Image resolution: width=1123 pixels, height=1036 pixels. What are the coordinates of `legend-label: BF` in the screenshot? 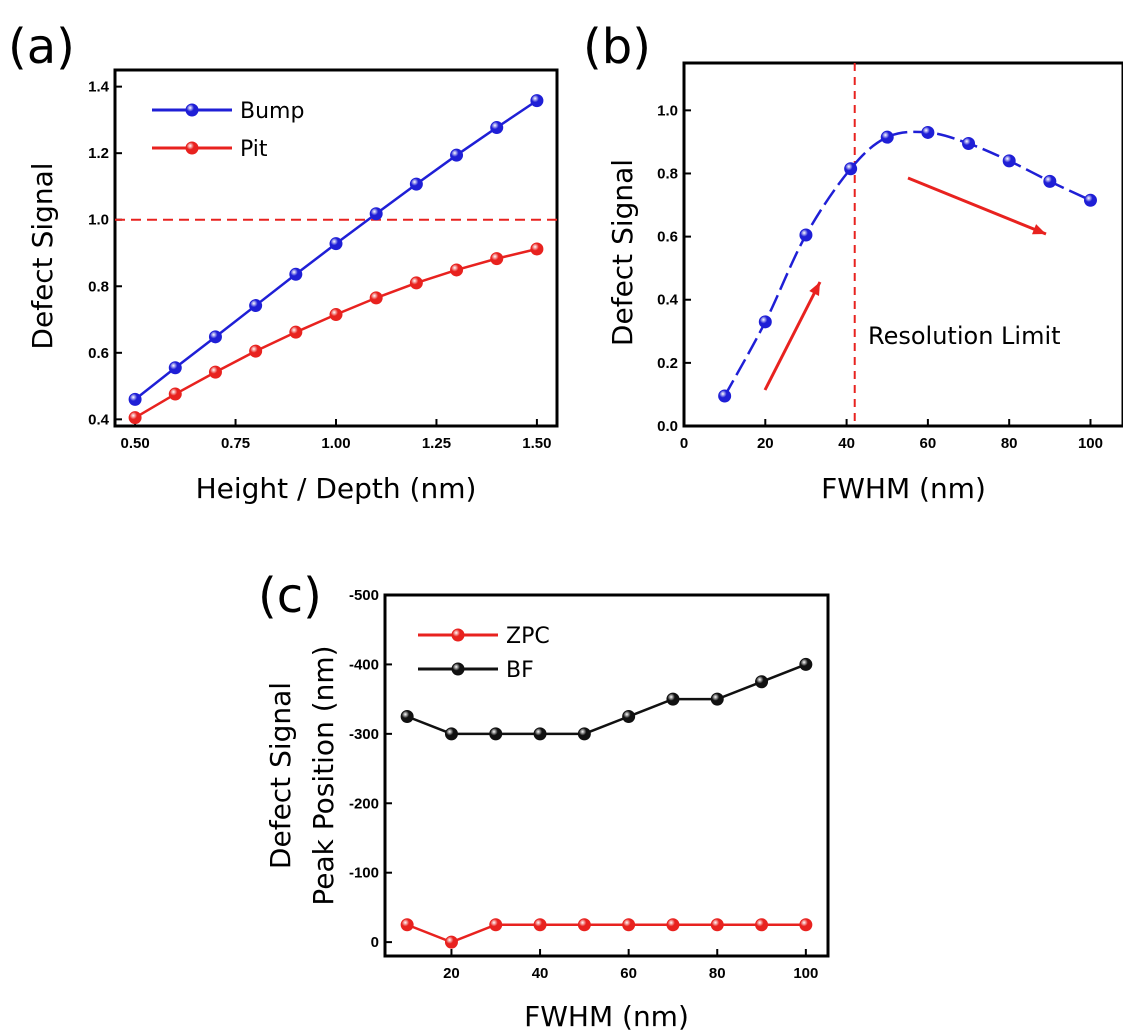 It's located at (520, 670).